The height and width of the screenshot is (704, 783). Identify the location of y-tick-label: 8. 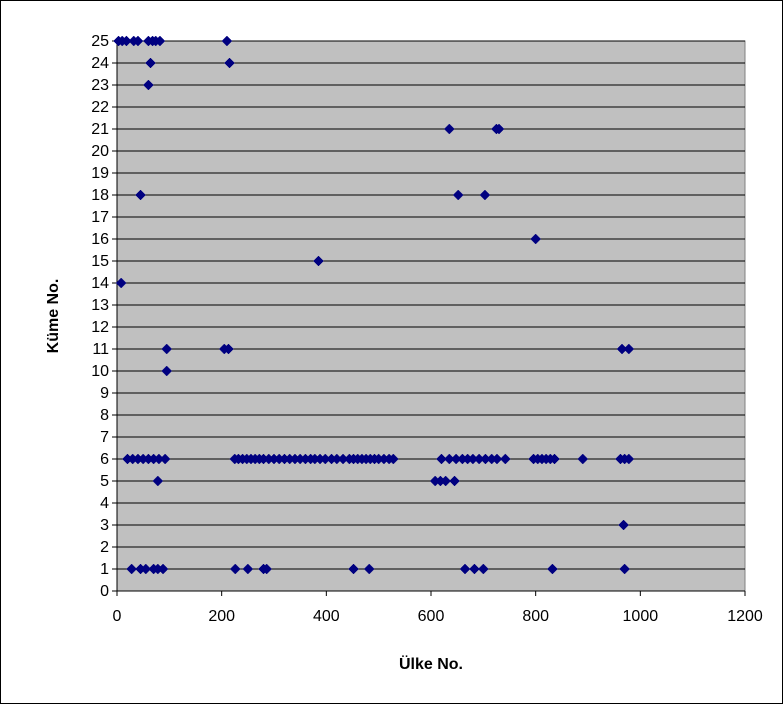
(104, 415).